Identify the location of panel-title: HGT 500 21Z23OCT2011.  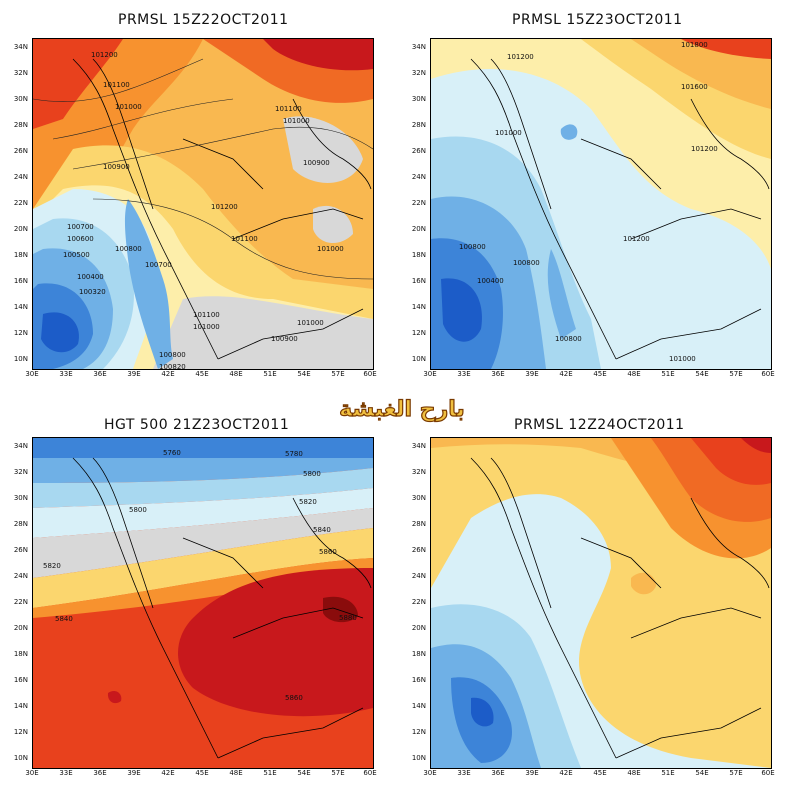
(197, 425).